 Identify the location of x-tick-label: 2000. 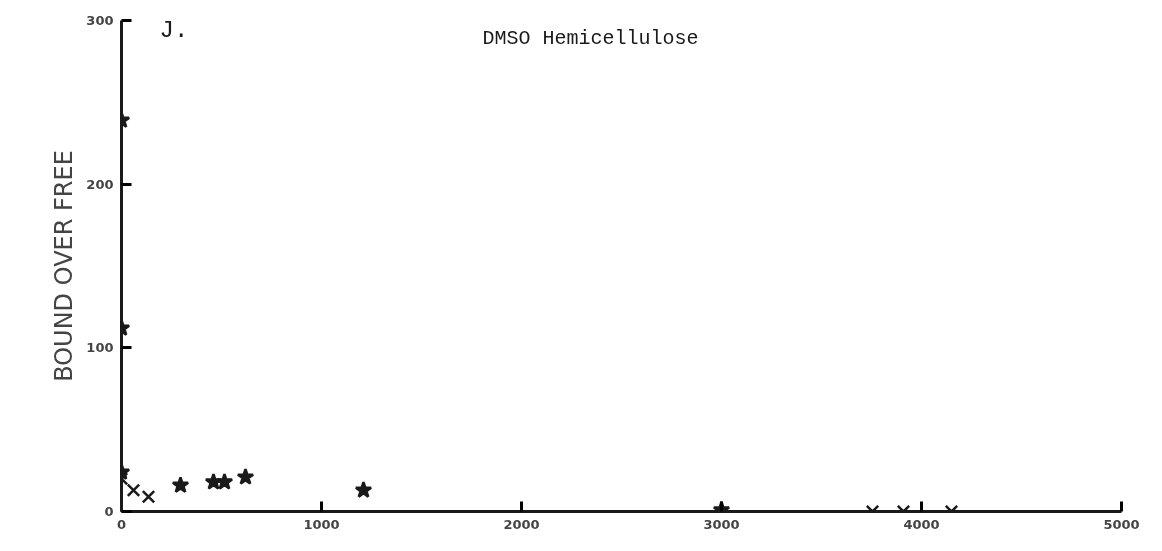
(521, 524).